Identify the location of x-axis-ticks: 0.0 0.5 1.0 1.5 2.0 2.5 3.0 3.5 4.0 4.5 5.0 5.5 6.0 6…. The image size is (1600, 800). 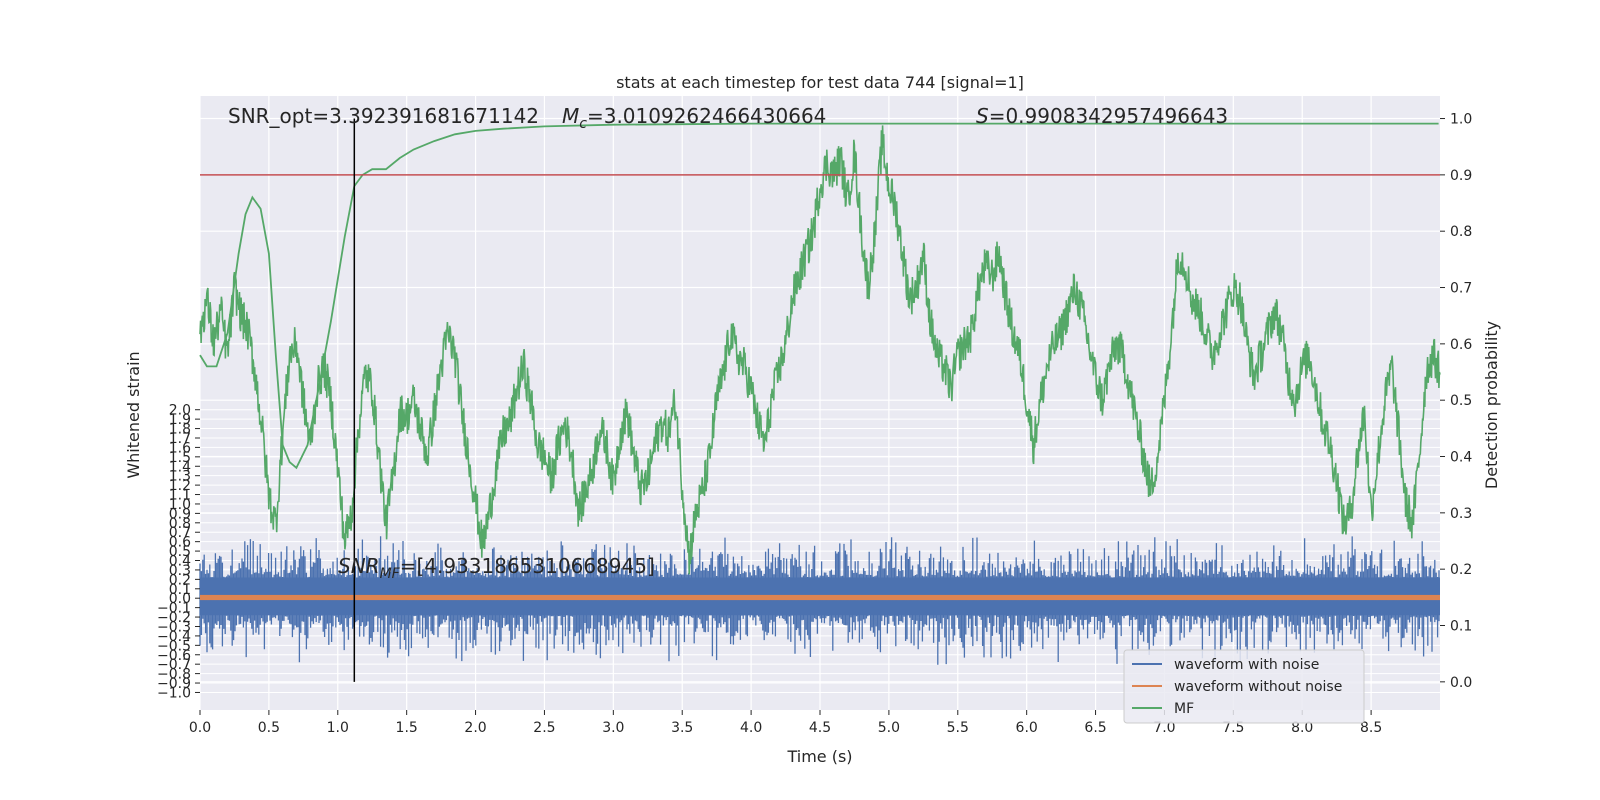
(785, 723).